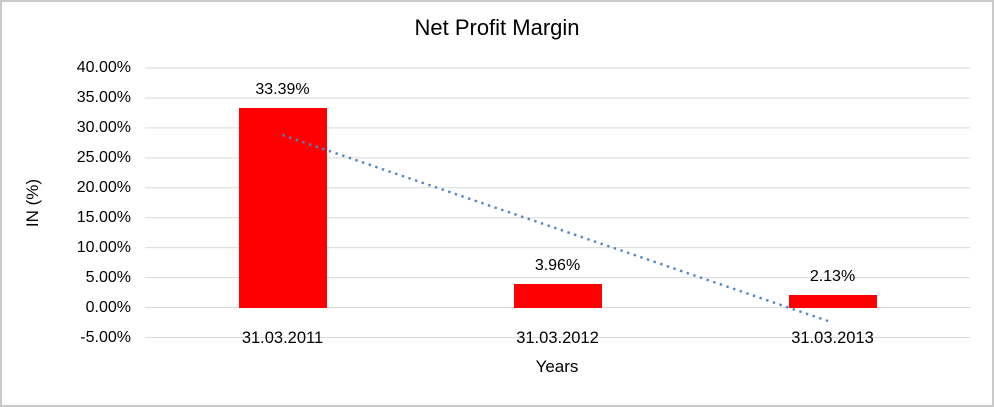 The width and height of the screenshot is (994, 407). I want to click on x-tick-label: 31.03.2013, so click(832, 338).